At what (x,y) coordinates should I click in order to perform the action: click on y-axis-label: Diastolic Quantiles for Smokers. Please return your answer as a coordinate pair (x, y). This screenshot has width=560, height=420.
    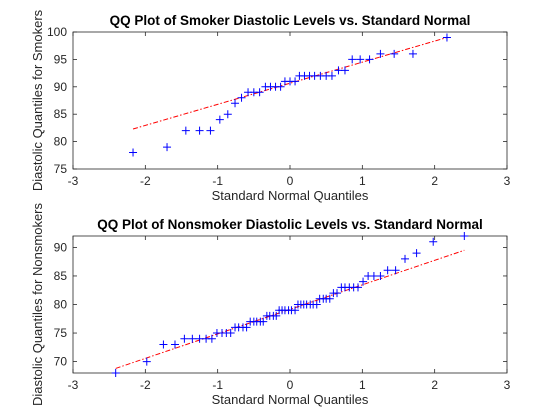
    Looking at the image, I should click on (37, 100).